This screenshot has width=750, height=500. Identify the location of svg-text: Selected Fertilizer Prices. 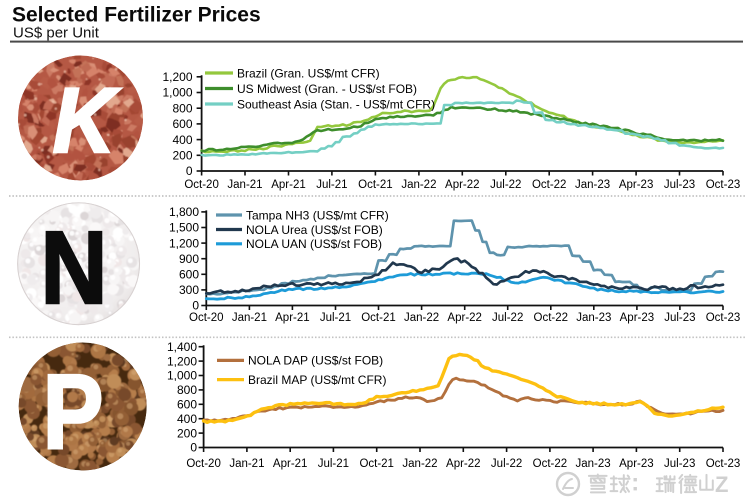
(136, 15).